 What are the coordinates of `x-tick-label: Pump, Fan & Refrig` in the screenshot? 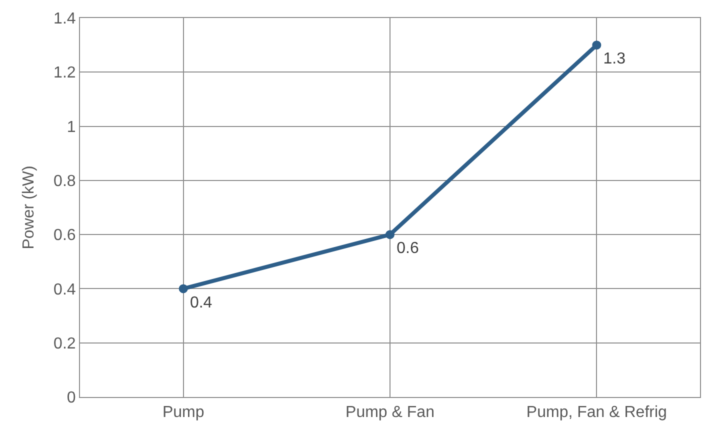 It's located at (596, 413).